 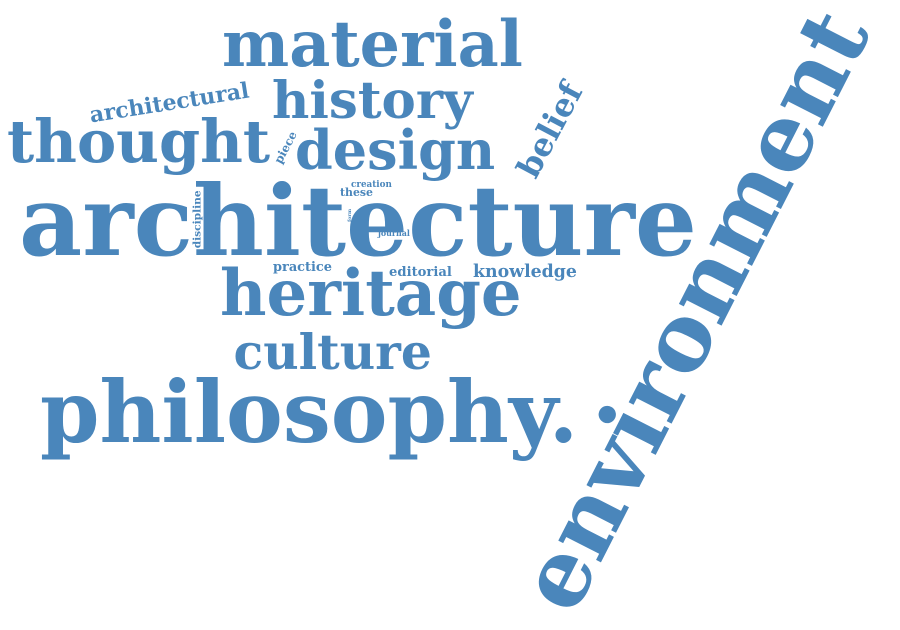 What do you see at coordinates (349, 215) in the screenshot?
I see `word-form: form` at bounding box center [349, 215].